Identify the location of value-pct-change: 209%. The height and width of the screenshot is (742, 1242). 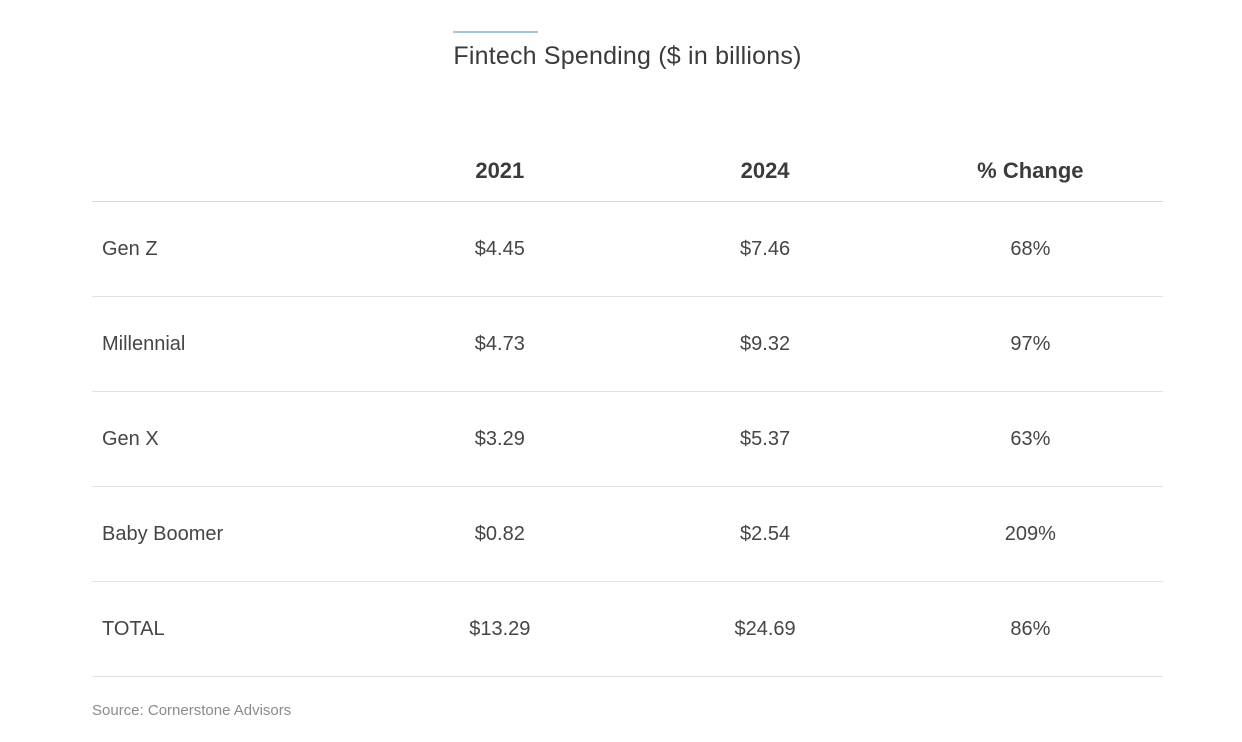
(1030, 534).